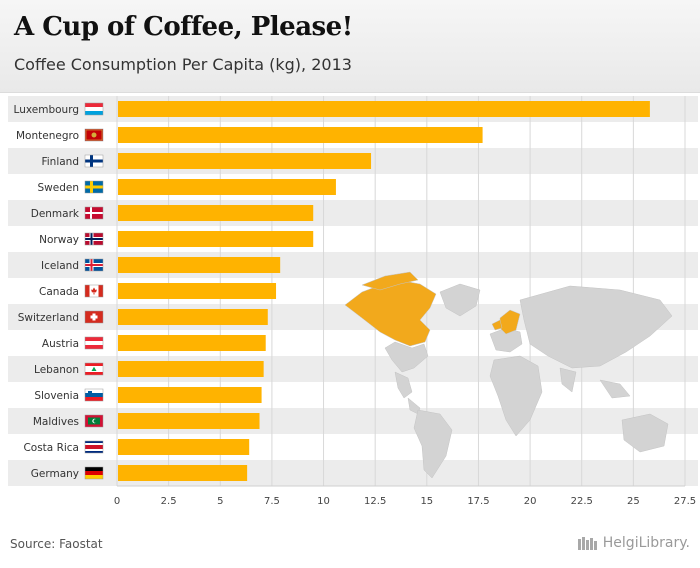  Describe the element at coordinates (183, 473) in the screenshot. I see `bar-germany` at that location.